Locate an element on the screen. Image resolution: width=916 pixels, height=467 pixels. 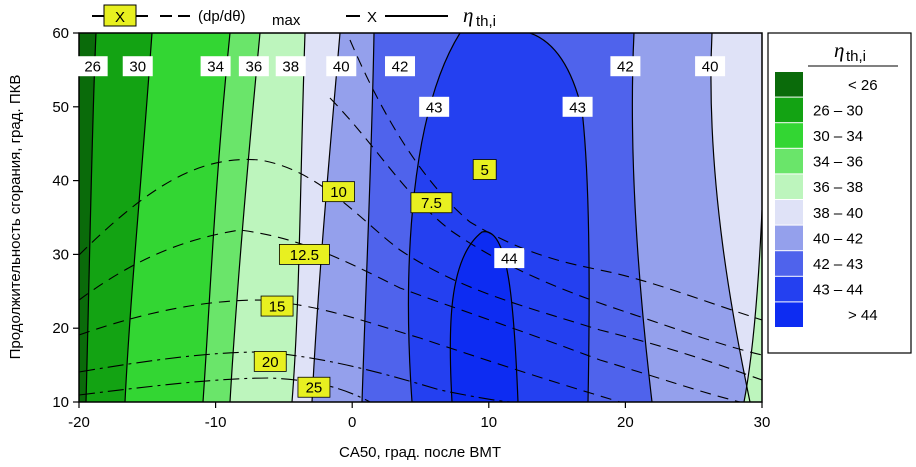
eta-contour-label: 44 is located at coordinates (509, 259).